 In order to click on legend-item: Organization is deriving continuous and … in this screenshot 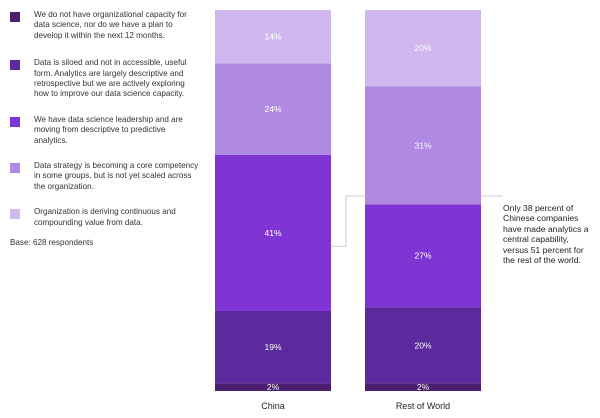, I will do `click(105, 217)`.